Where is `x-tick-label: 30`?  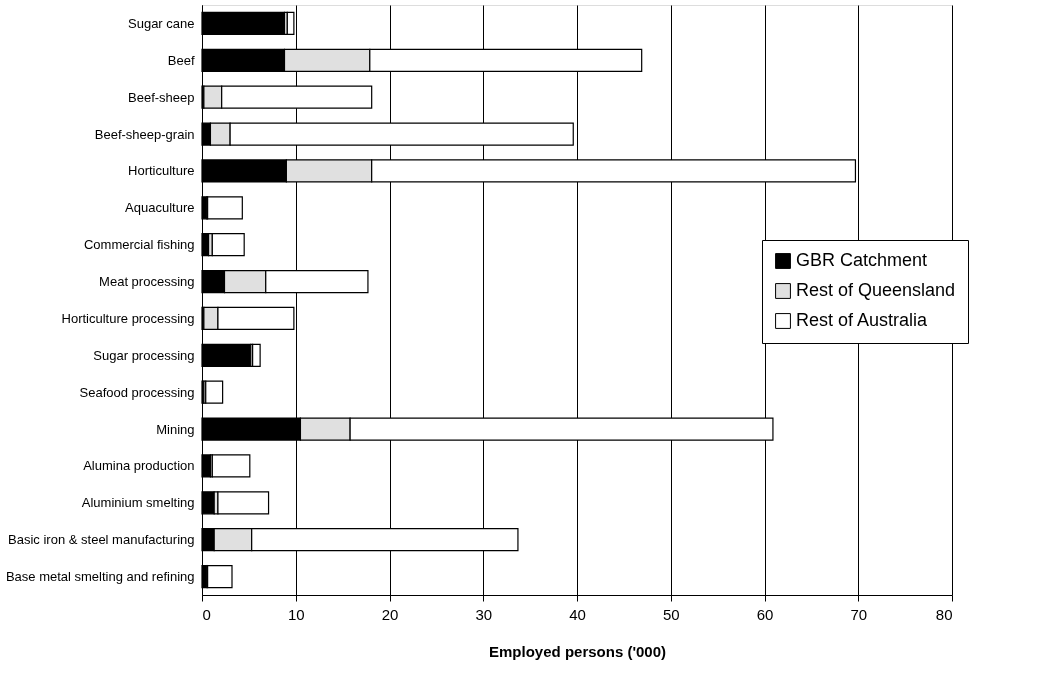 x-tick-label: 30 is located at coordinates (484, 614).